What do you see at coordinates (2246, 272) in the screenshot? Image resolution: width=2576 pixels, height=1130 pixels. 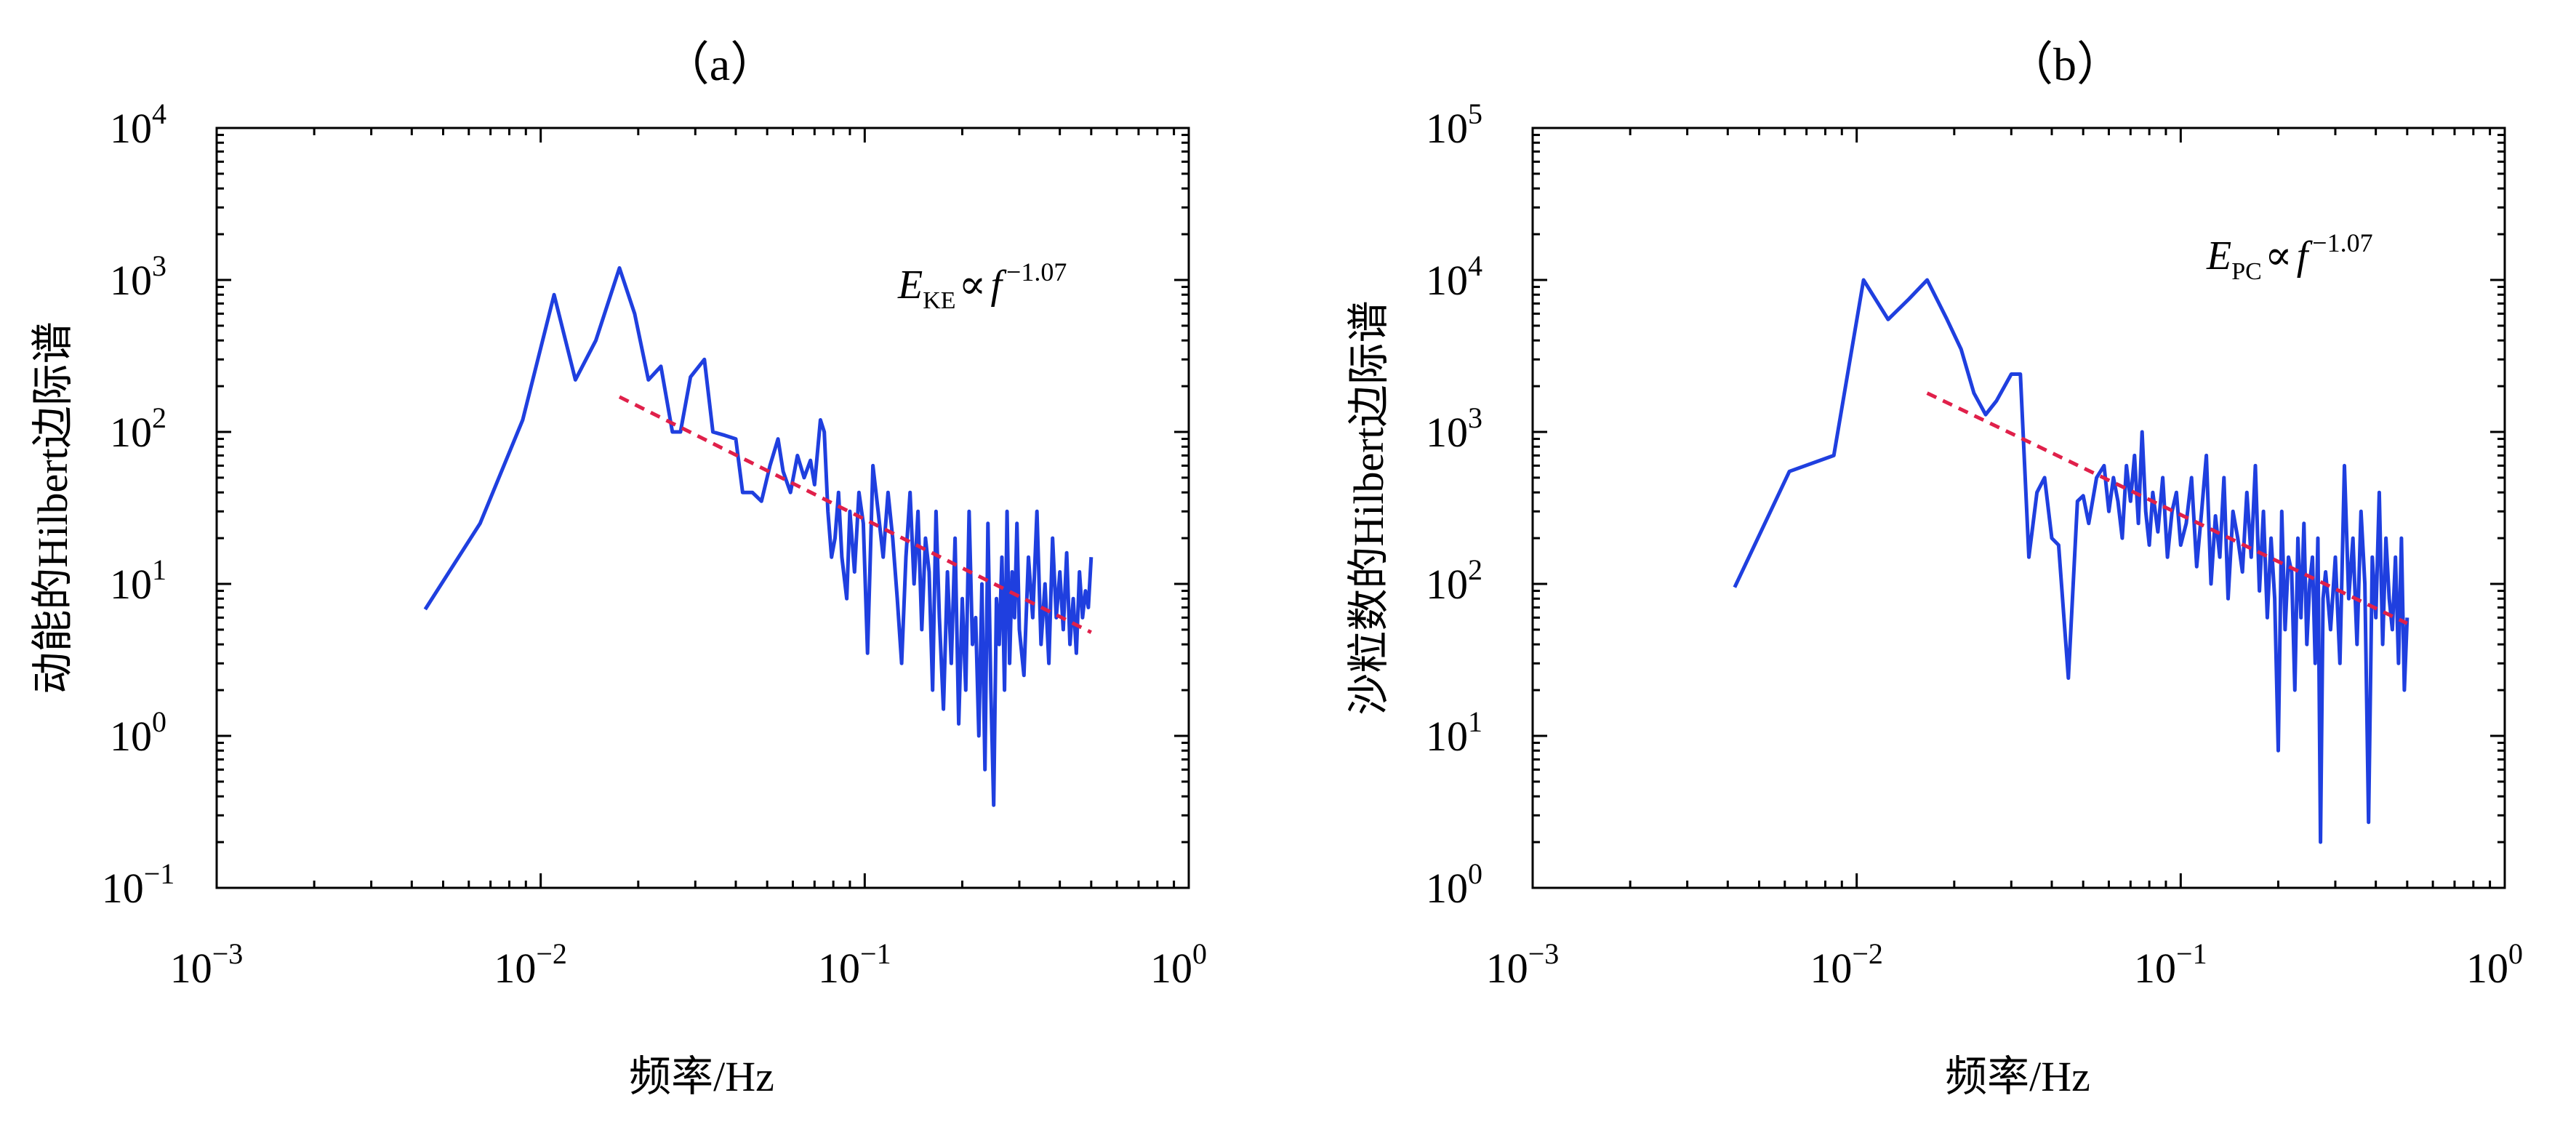 I see `annotation-subscript: PC` at bounding box center [2246, 272].